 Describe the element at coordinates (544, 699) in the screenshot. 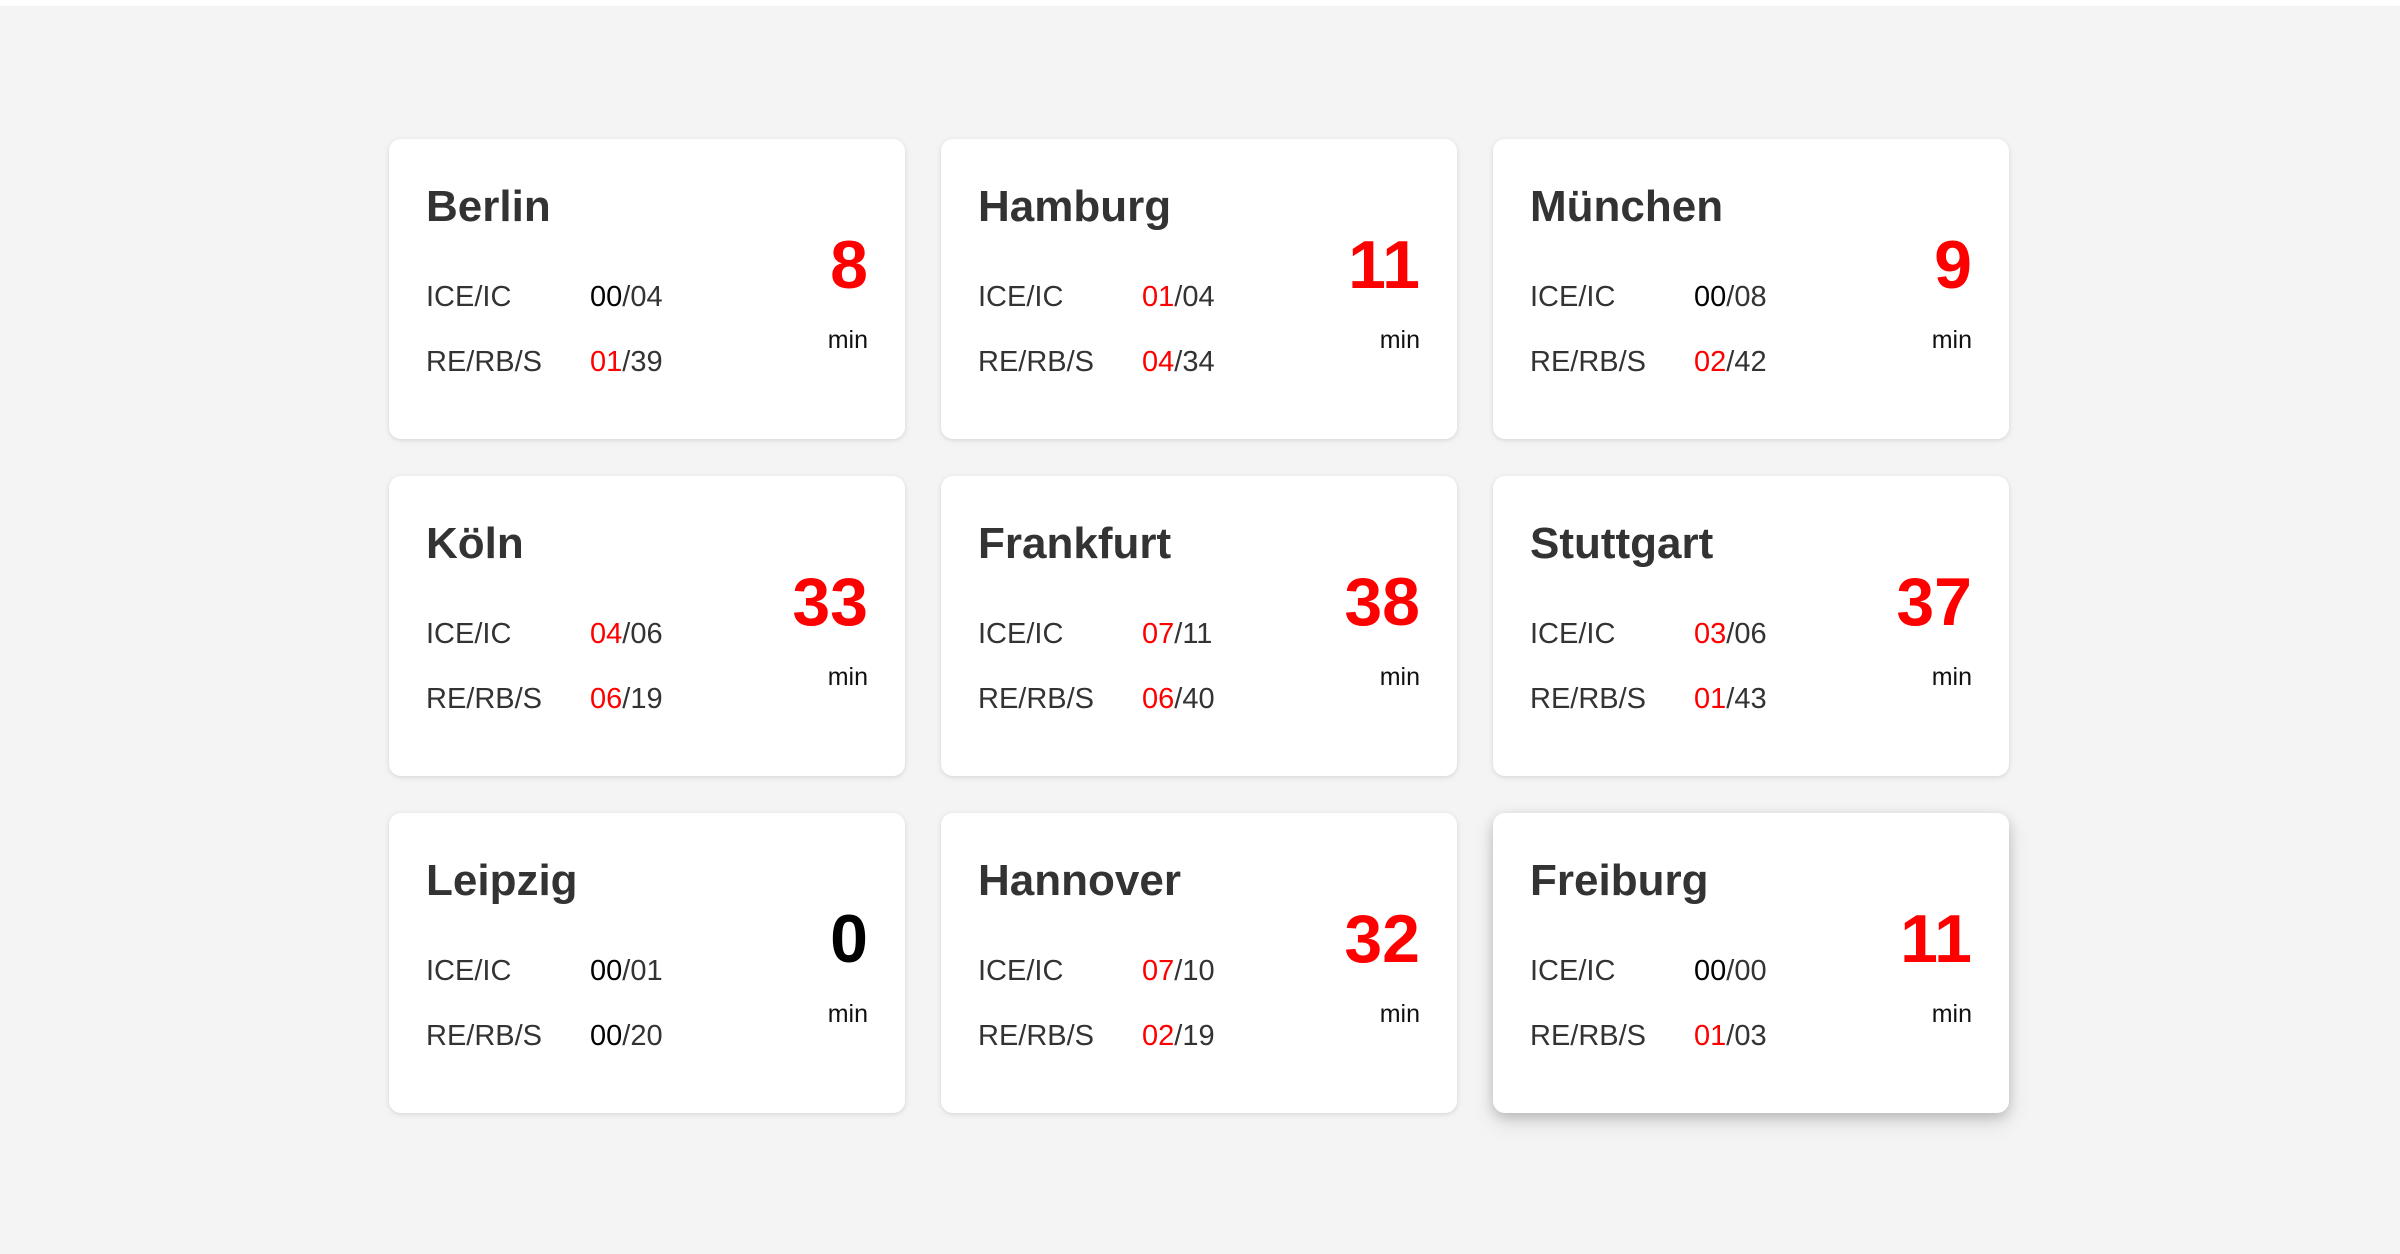

I see `re-rb-s-row: RE/RB/S 06/19` at that location.